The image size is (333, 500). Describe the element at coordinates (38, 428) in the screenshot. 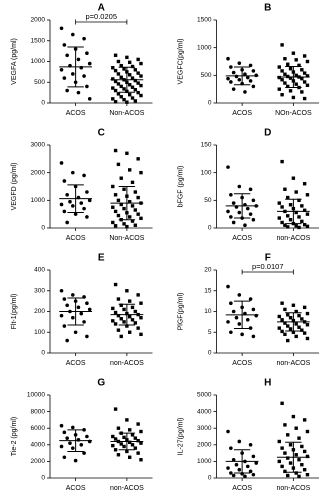

I see `y-tick-label: 6000` at that location.